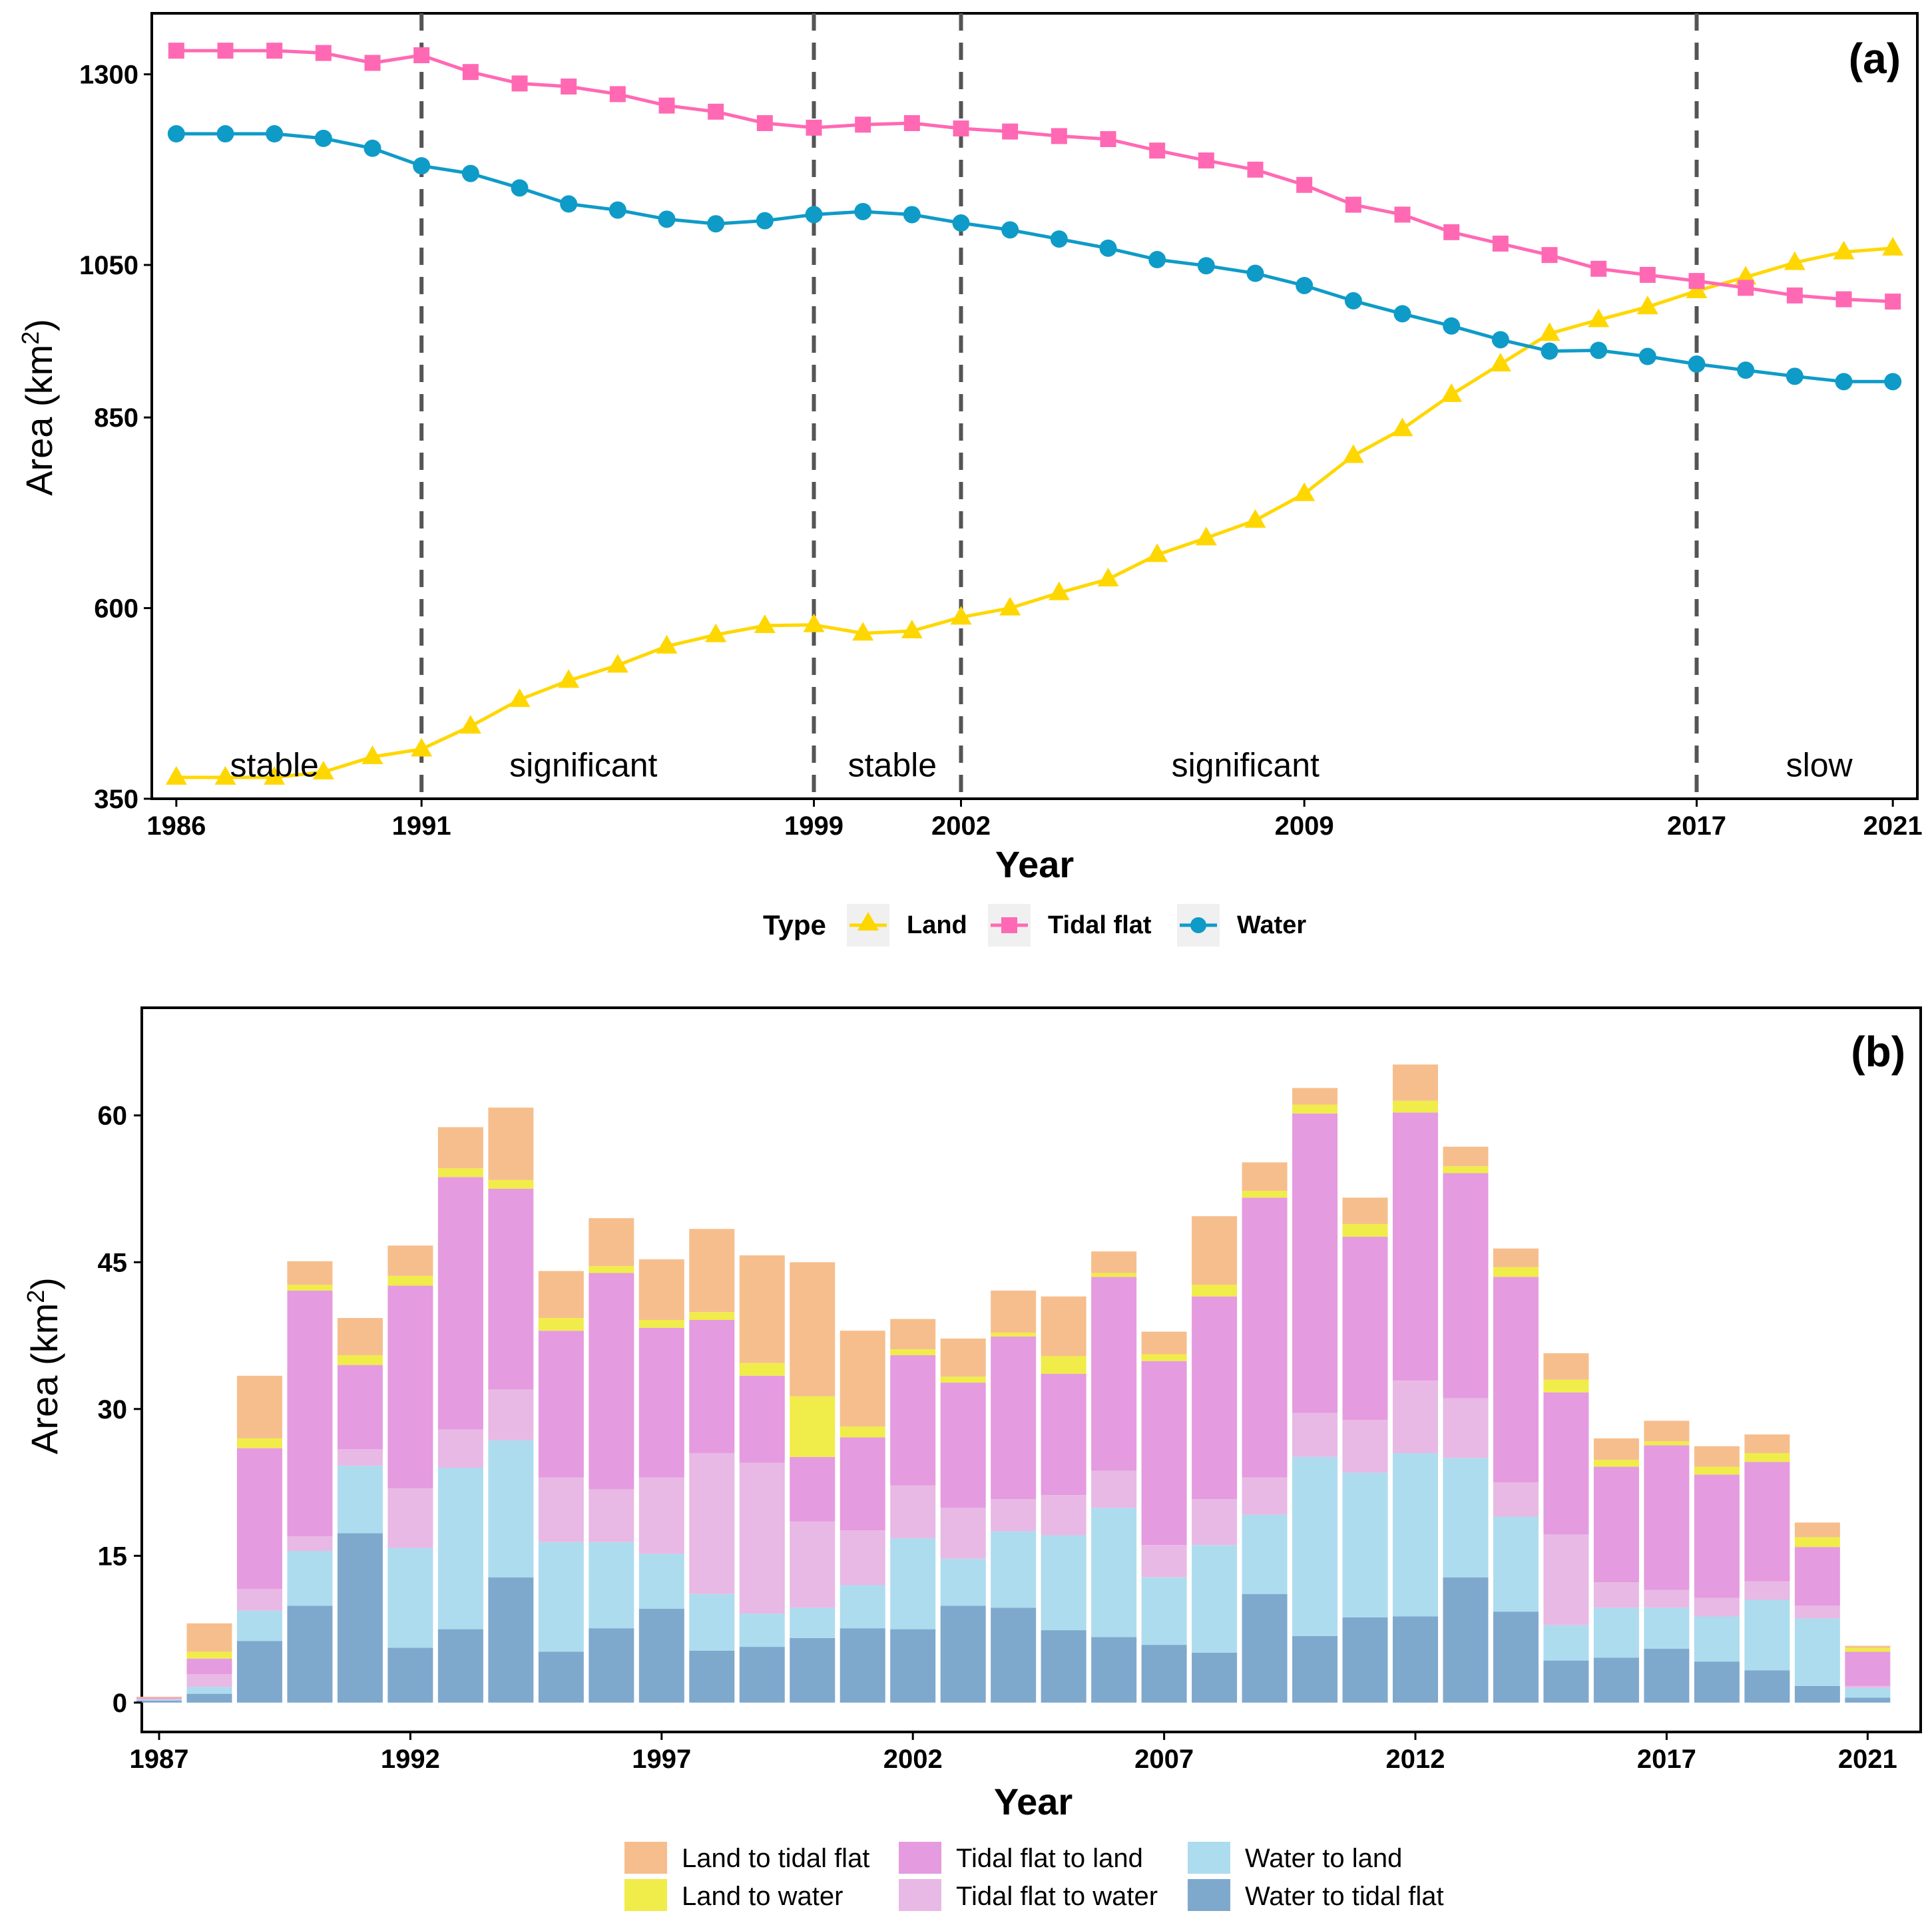 The height and width of the screenshot is (1919, 1932). What do you see at coordinates (775, 1858) in the screenshot?
I see `legend-label: Land to tidal flat` at bounding box center [775, 1858].